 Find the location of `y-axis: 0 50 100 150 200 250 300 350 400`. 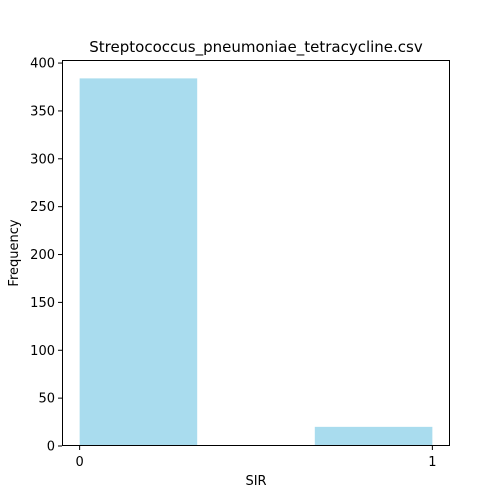

y-axis: 0 50 100 150 200 250 300 350 400 is located at coordinates (46, 256).